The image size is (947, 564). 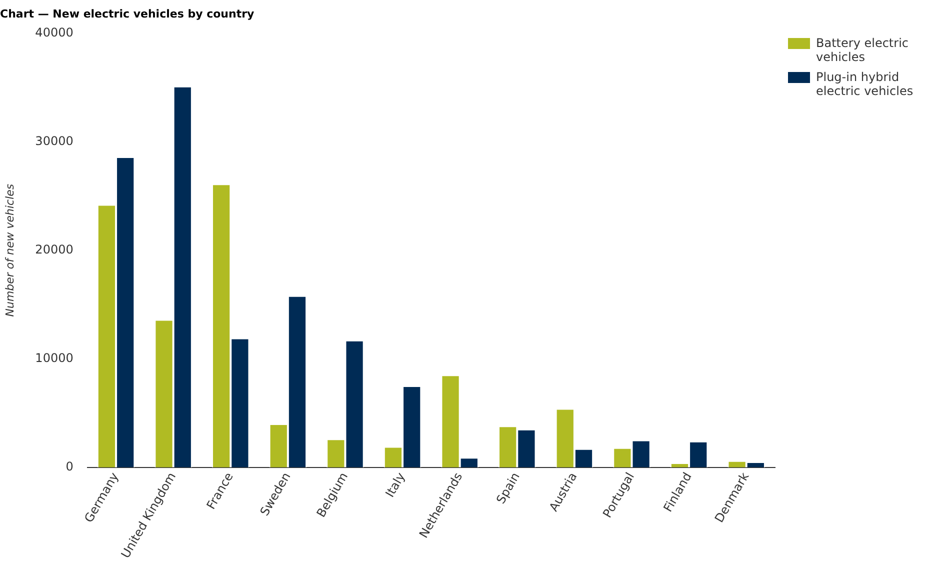 I want to click on y-tick-label: 20000, so click(x=54, y=249).